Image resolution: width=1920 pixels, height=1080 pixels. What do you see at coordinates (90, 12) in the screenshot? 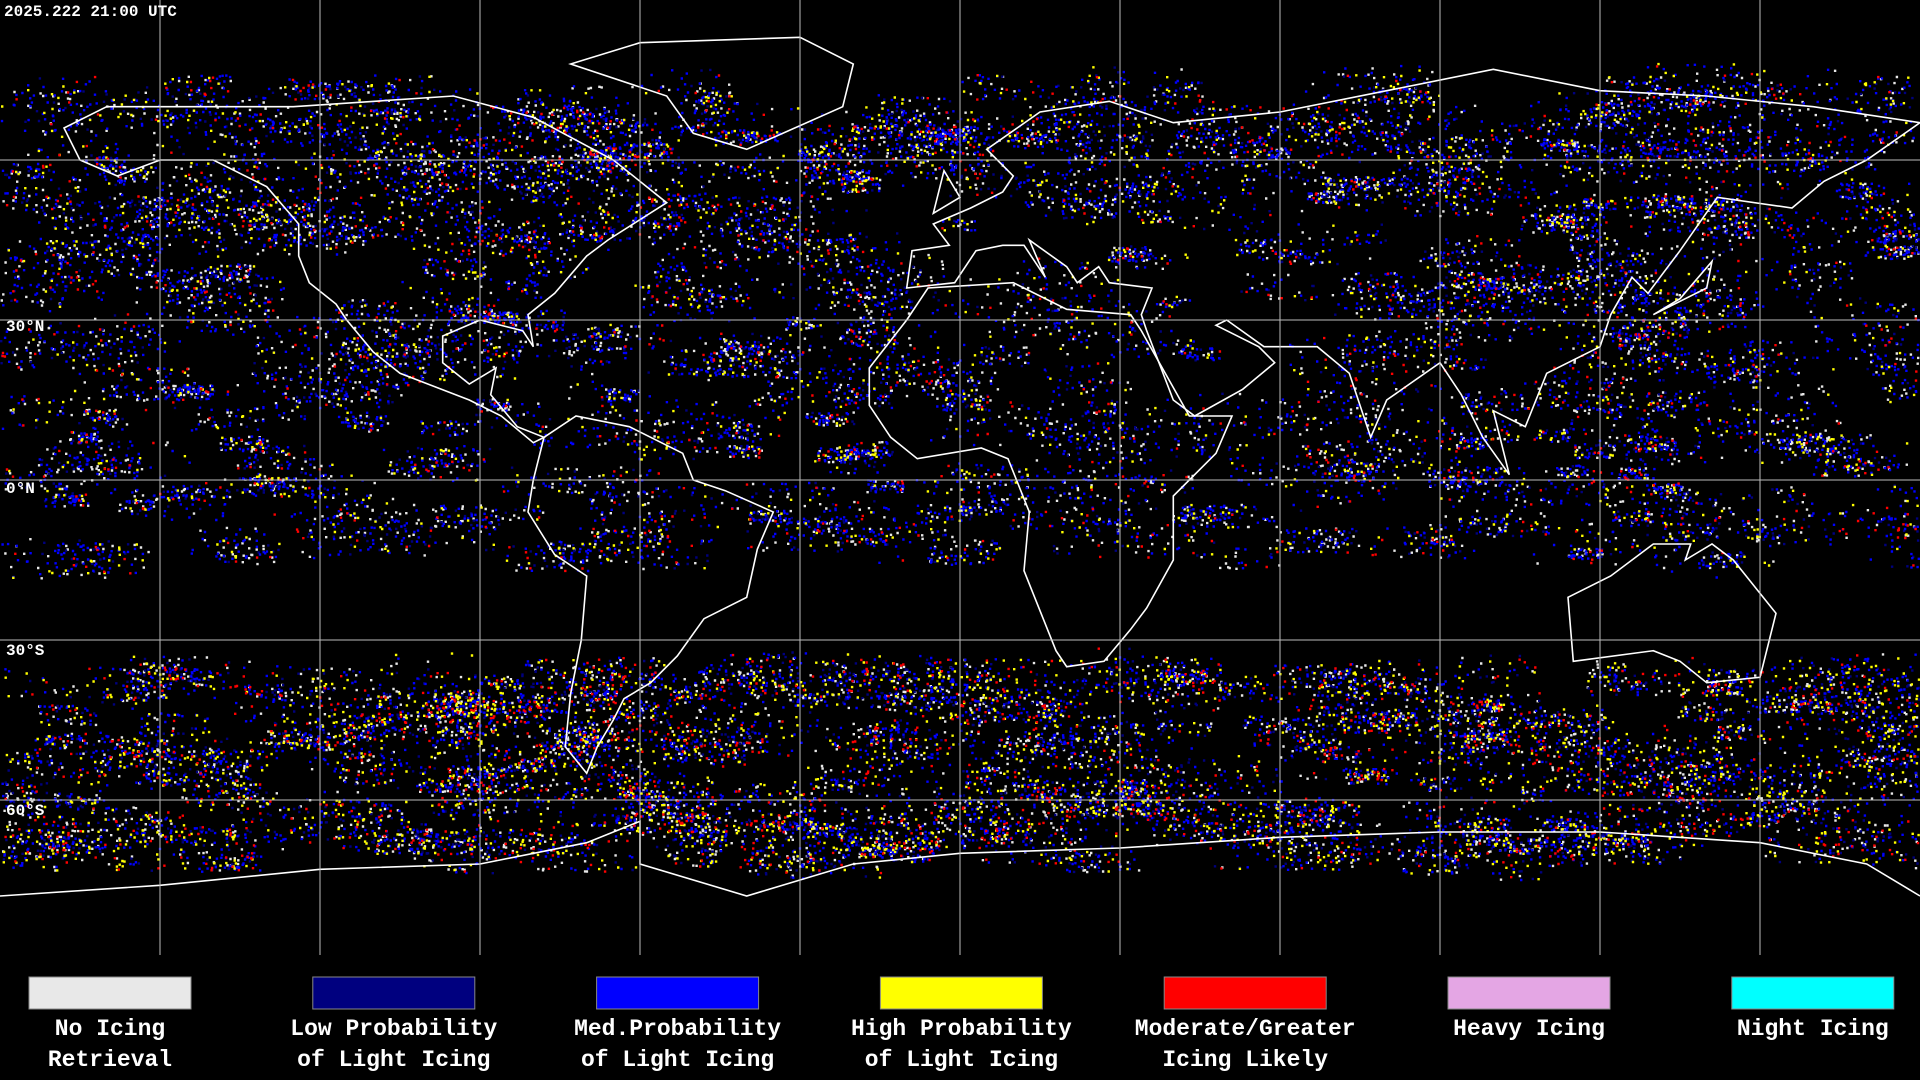
I see `timestamp: 2025.222 21:00 UTC` at bounding box center [90, 12].